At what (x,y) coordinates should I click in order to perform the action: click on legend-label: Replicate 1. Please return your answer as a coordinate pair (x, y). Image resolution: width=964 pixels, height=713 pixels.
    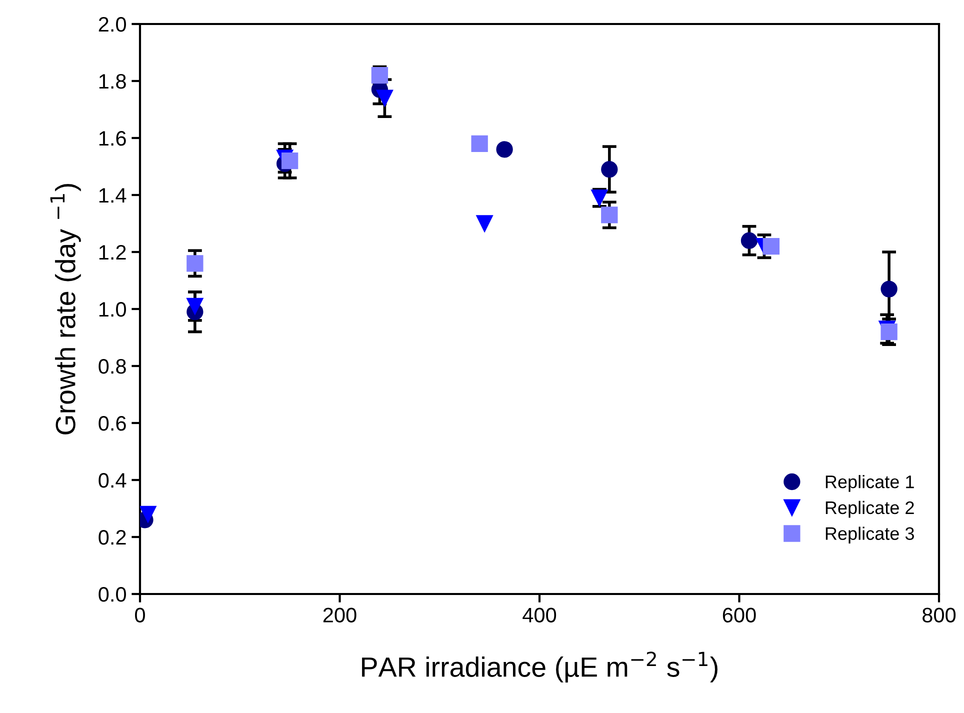
    Looking at the image, I should click on (870, 483).